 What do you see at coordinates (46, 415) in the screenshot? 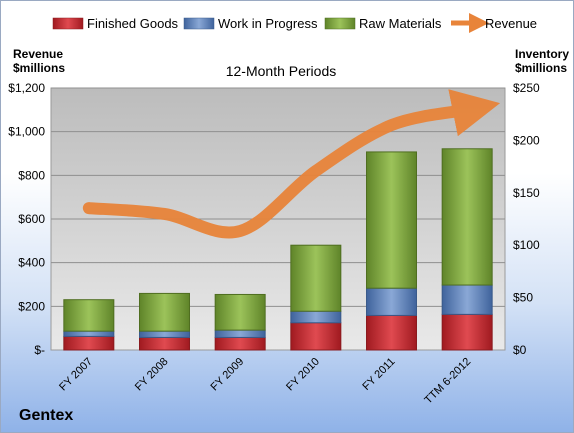
I see `company-name: Gentex` at bounding box center [46, 415].